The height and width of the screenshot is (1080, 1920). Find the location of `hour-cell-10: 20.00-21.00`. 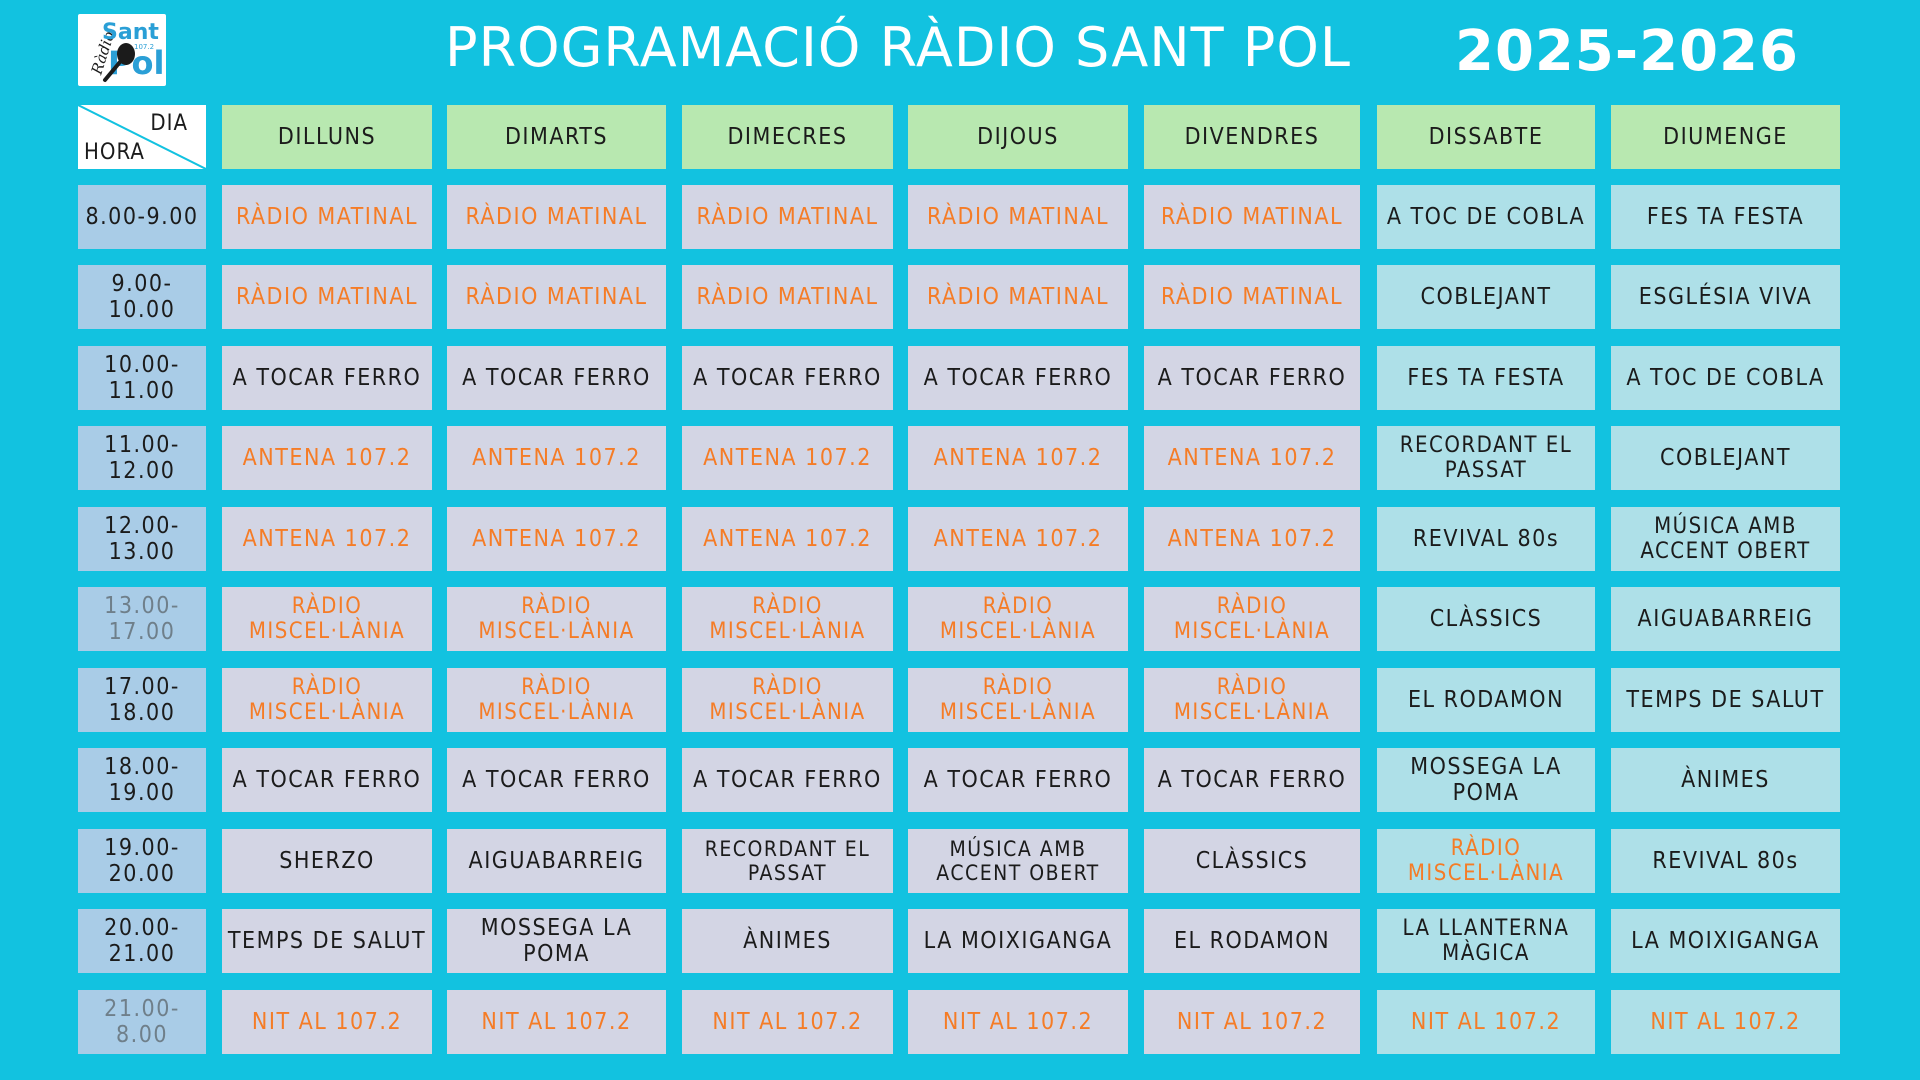

hour-cell-10: 20.00-21.00 is located at coordinates (142, 941).